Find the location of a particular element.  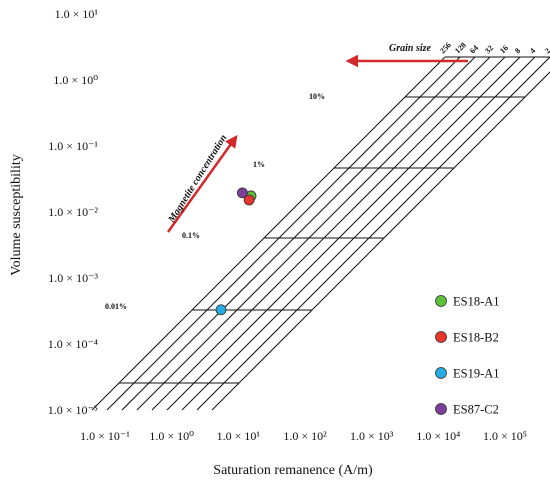

x-axis-title: Saturation remanence (A/m) is located at coordinates (293, 470).